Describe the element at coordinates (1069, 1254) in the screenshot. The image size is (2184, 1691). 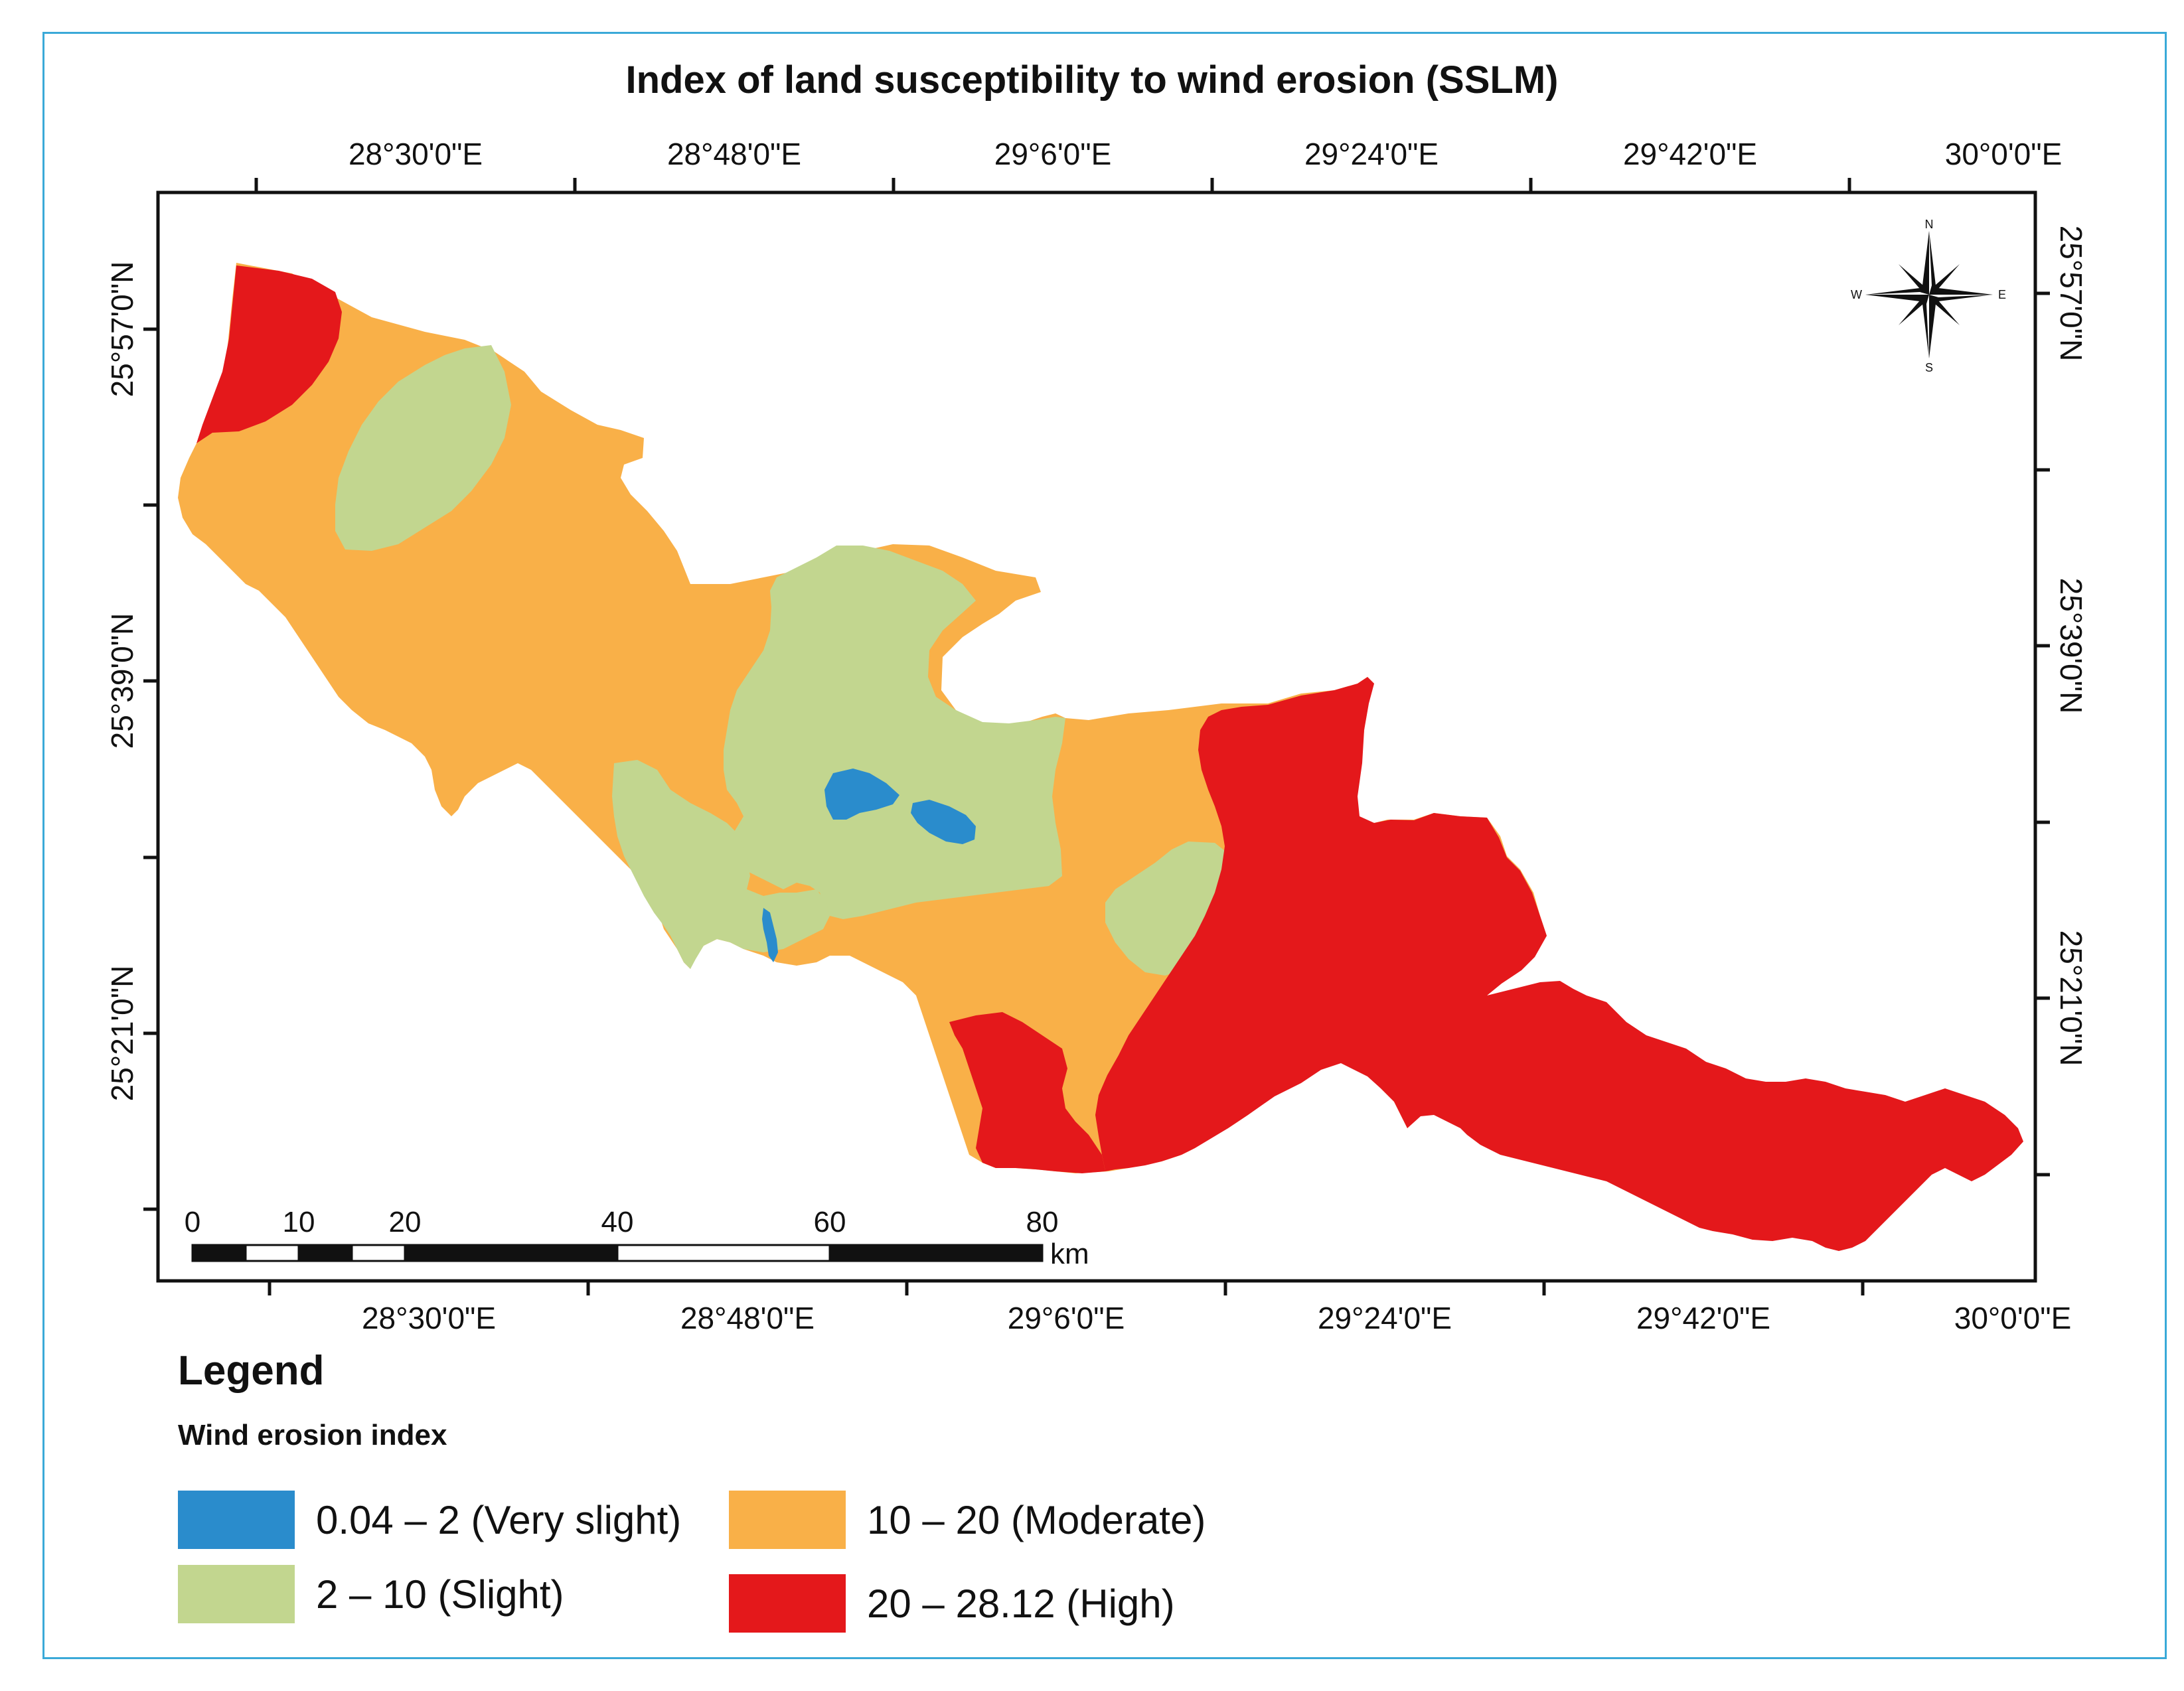
I see `scale-unit: km` at that location.